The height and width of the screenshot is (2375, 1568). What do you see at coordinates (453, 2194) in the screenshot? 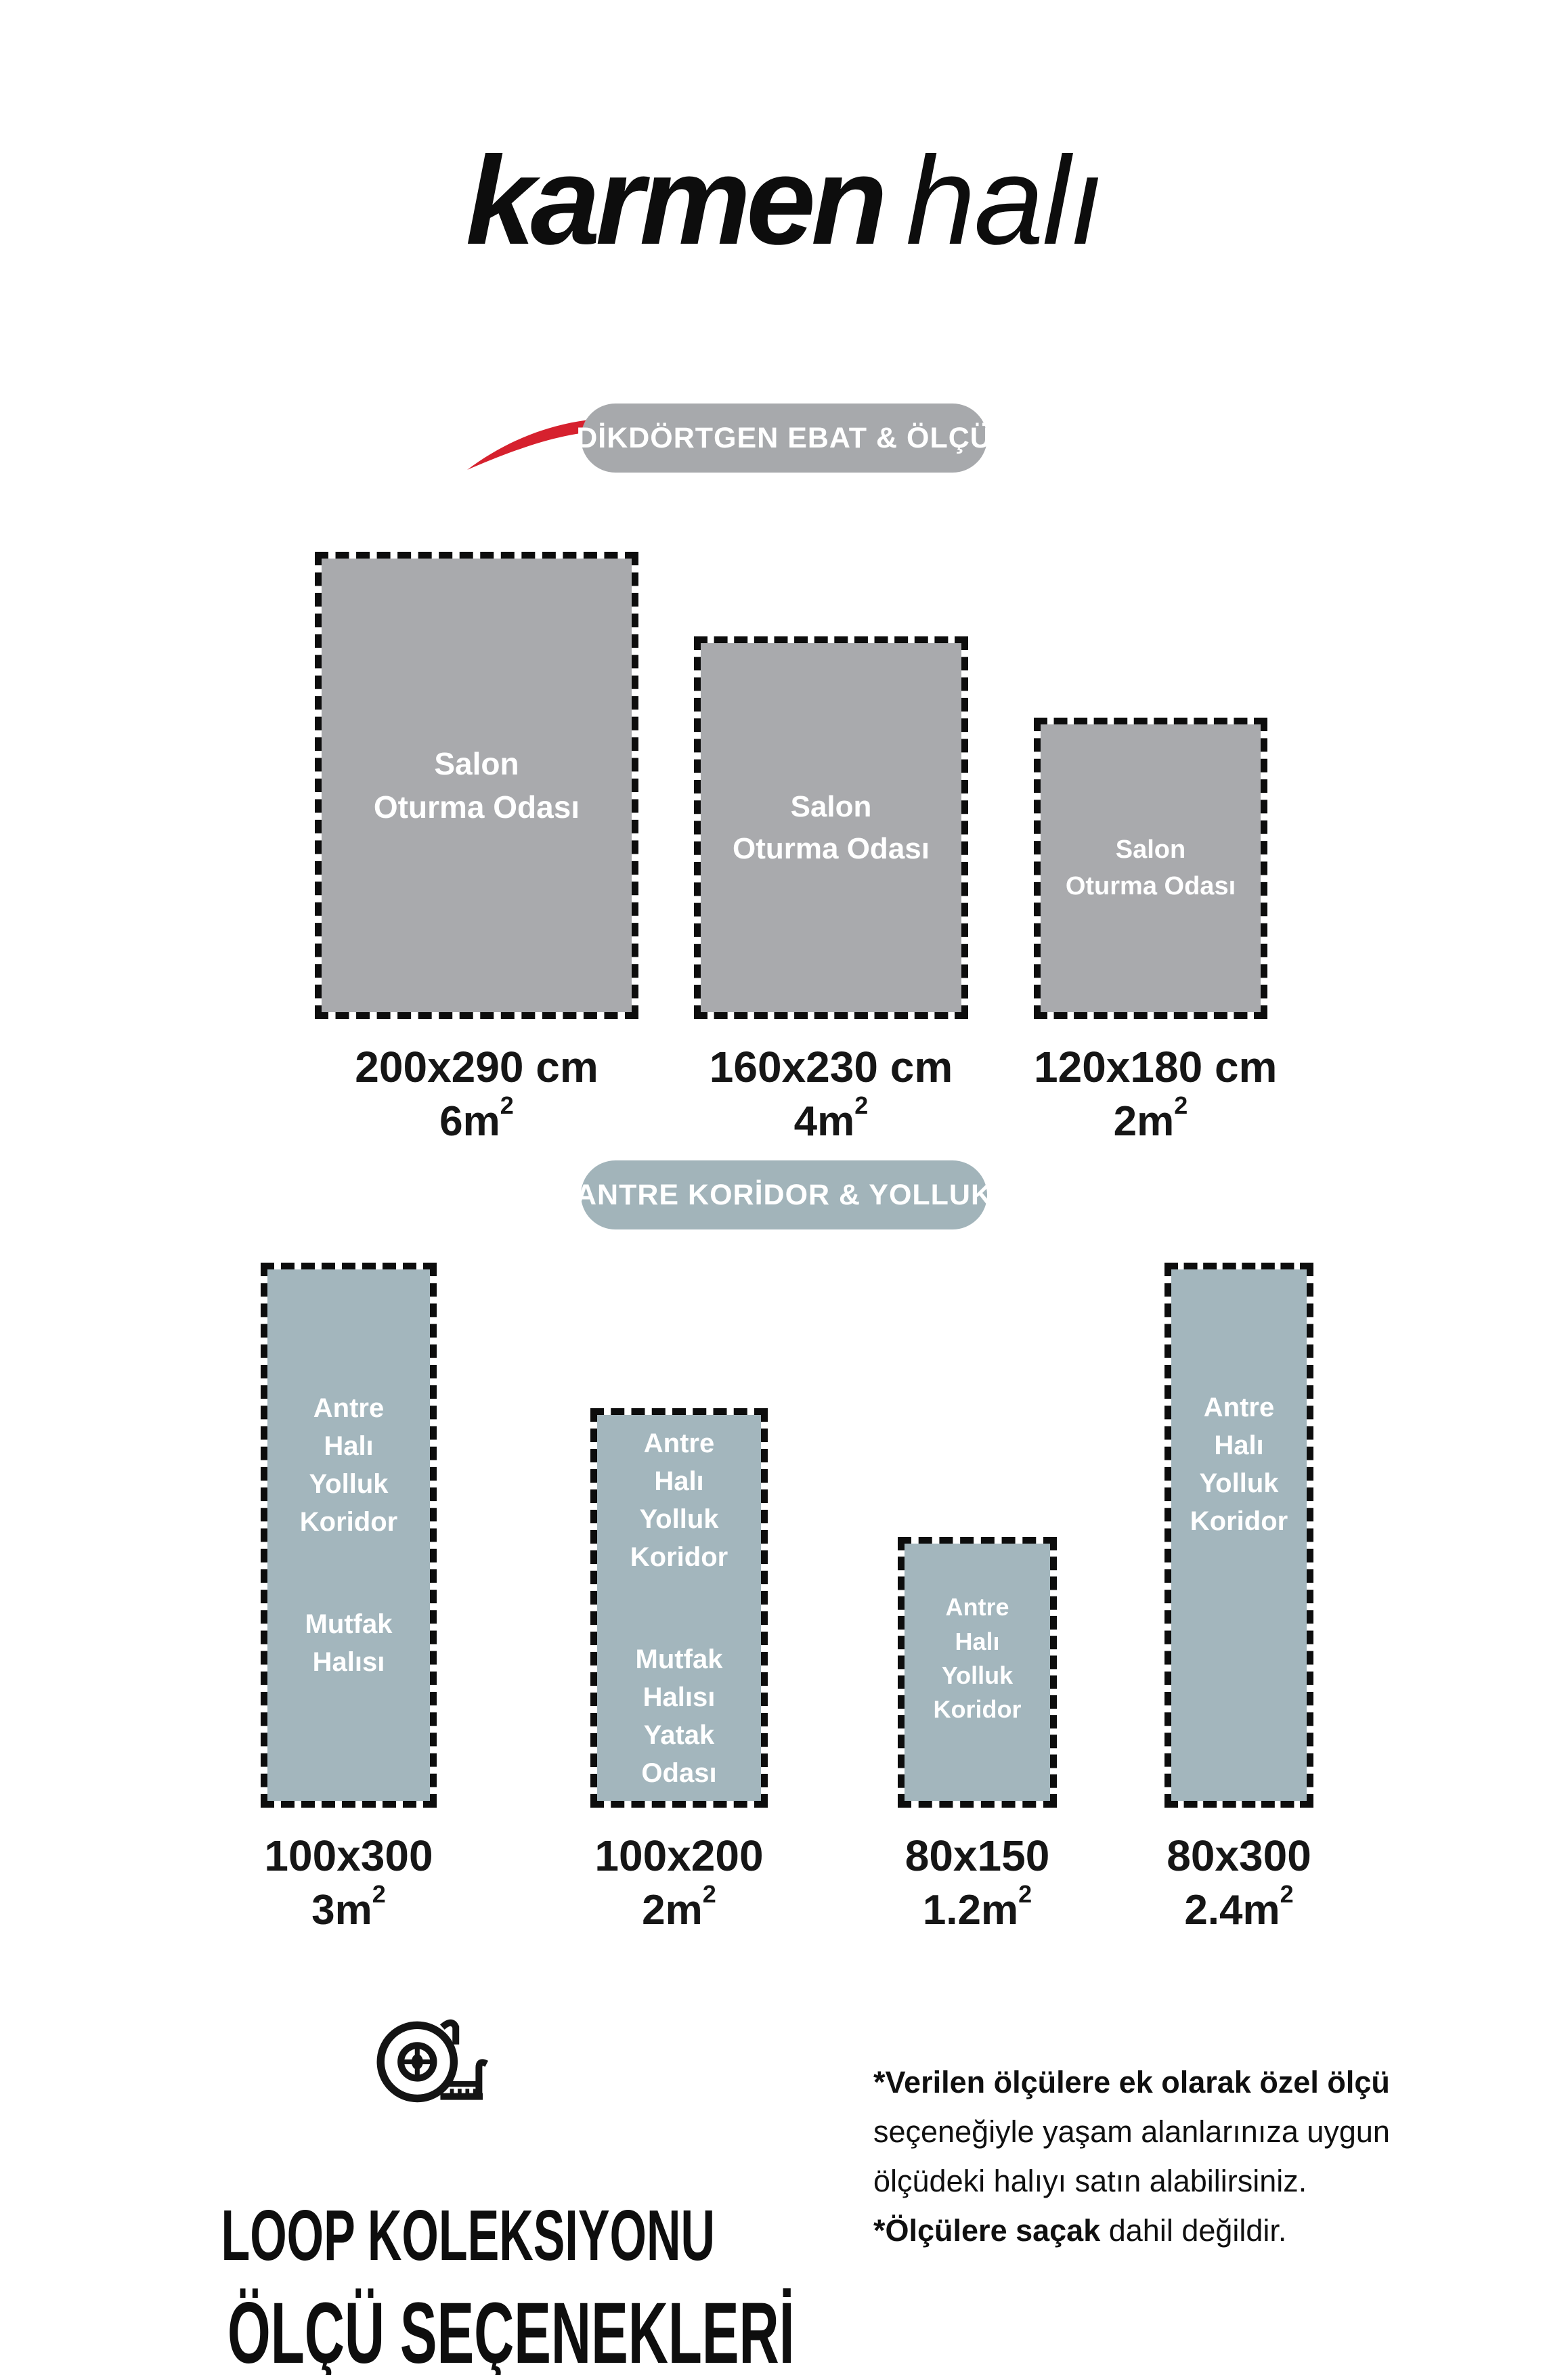
I see `collection-title-block: LOOP KOLEKSIYONU ÖLÇÜ SEÇENEKLERİ` at bounding box center [453, 2194].